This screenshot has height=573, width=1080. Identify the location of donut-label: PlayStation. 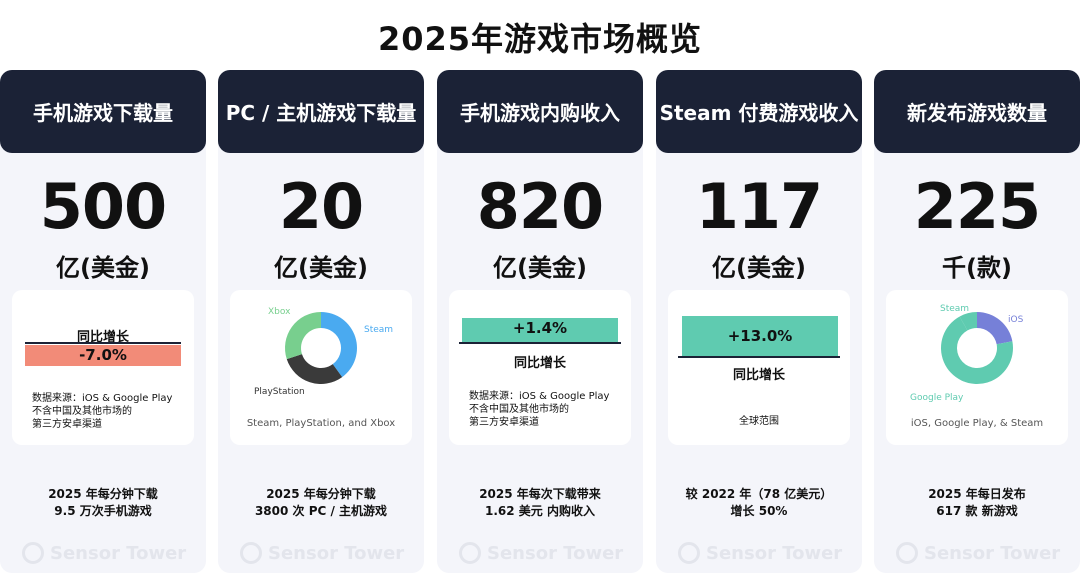
(279, 392).